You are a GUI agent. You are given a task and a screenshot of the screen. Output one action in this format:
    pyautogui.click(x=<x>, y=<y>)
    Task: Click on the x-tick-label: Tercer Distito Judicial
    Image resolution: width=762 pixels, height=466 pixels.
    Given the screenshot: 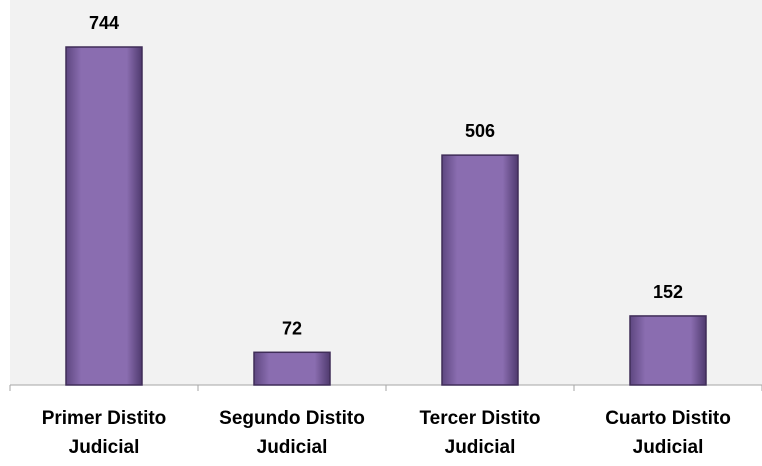 What is the action you would take?
    pyautogui.click(x=480, y=433)
    